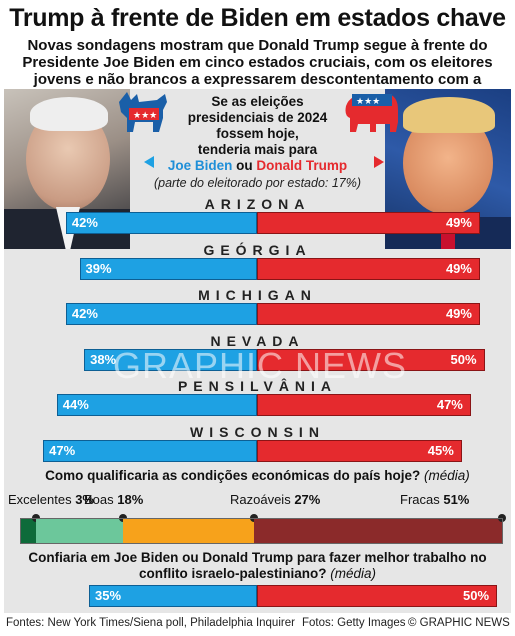 Image resolution: width=515 pixels, height=636 pixels. What do you see at coordinates (189, 531) in the screenshot?
I see `economy-segment-razoáveis` at bounding box center [189, 531].